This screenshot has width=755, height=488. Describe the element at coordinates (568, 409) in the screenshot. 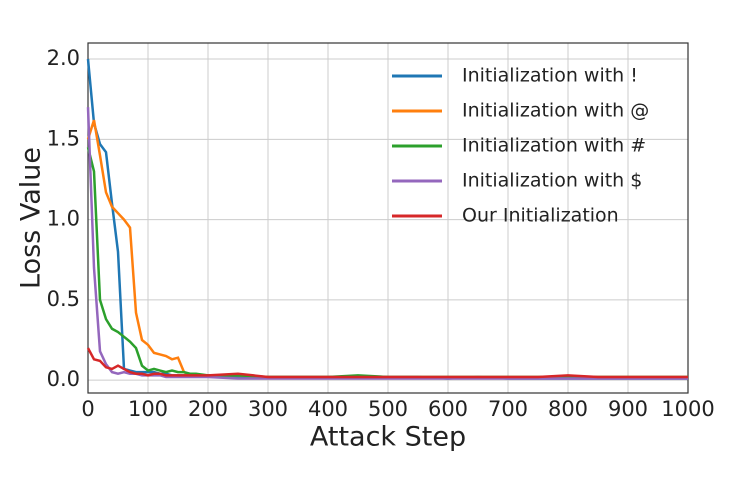

I see `x-tick-label: 800` at that location.